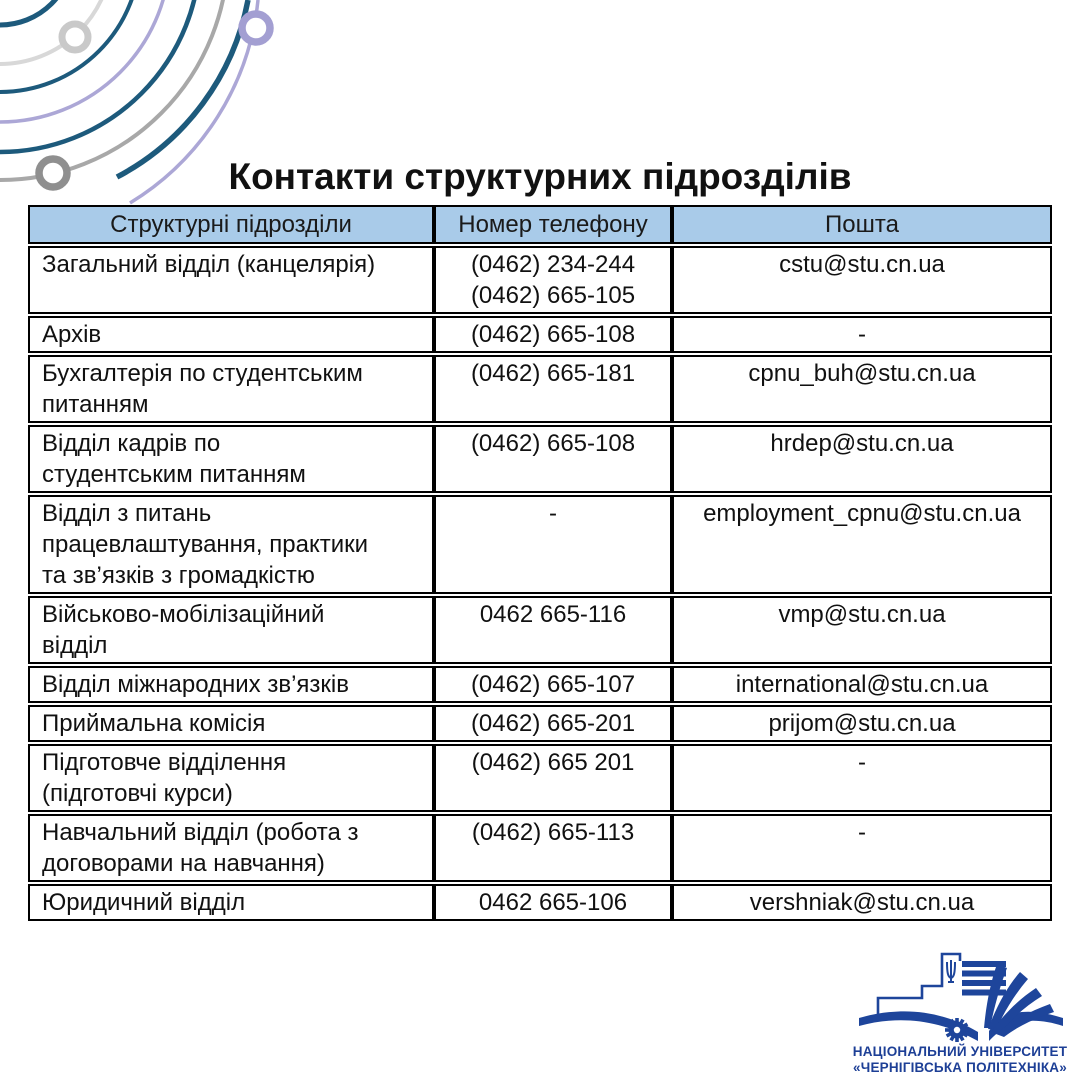 The image size is (1080, 1080). Describe the element at coordinates (231, 389) in the screenshot. I see `department-cell: Бухгалтерія по студентським питанням` at that location.